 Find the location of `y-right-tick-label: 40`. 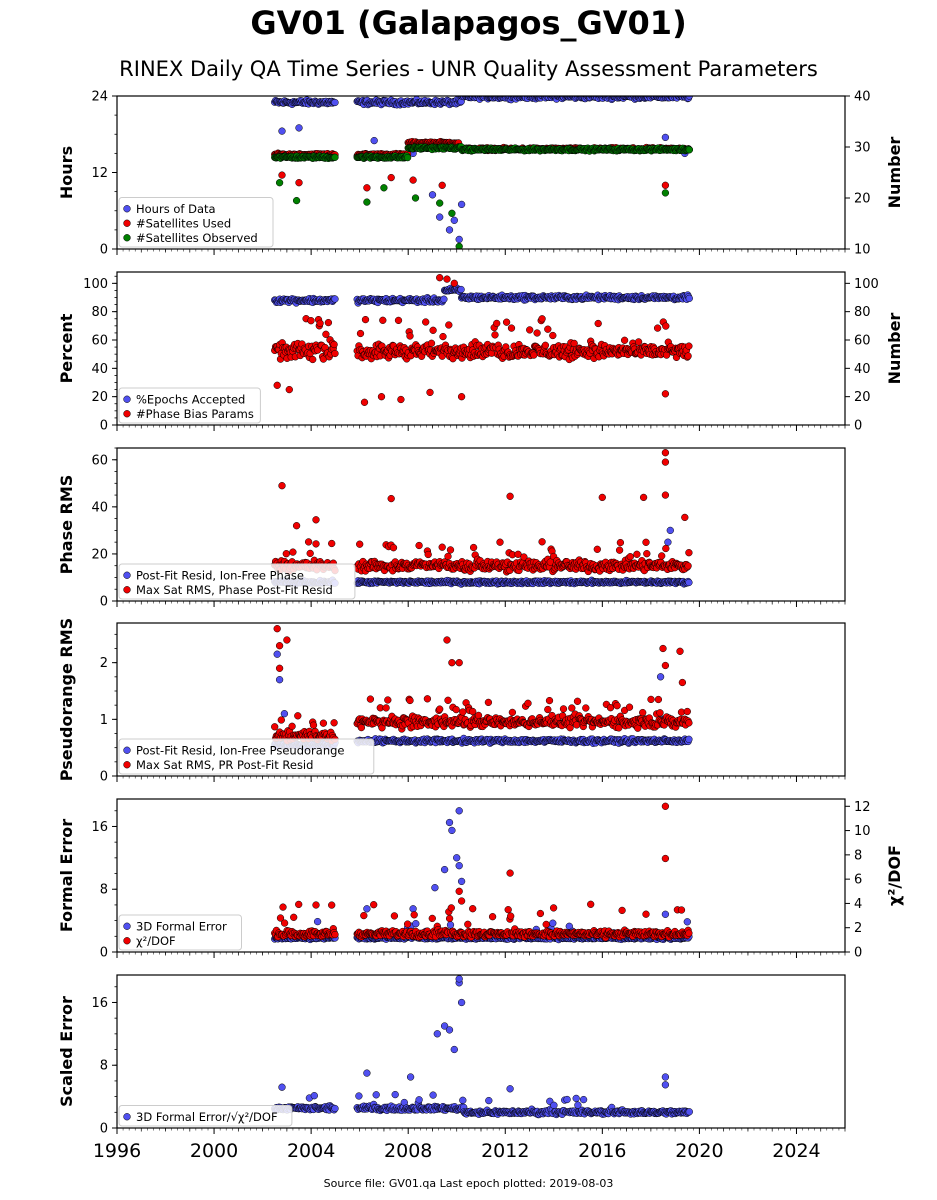

y-right-tick-label: 40 is located at coordinates (862, 369).